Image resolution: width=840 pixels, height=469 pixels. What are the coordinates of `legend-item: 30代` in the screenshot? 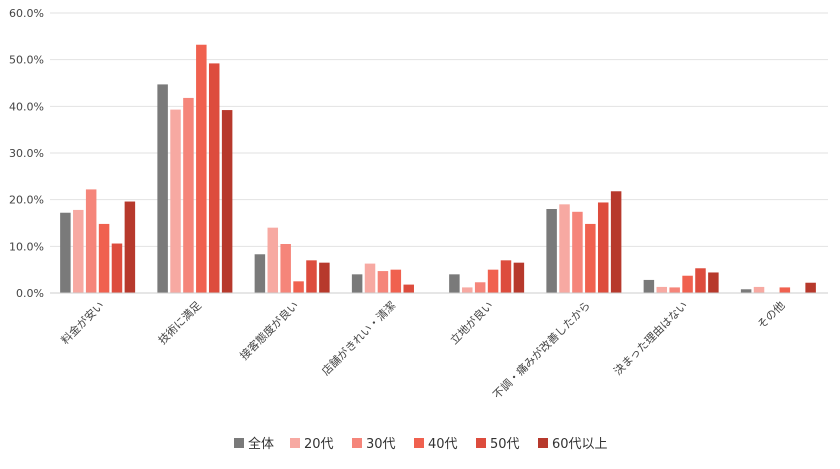 It's located at (374, 444).